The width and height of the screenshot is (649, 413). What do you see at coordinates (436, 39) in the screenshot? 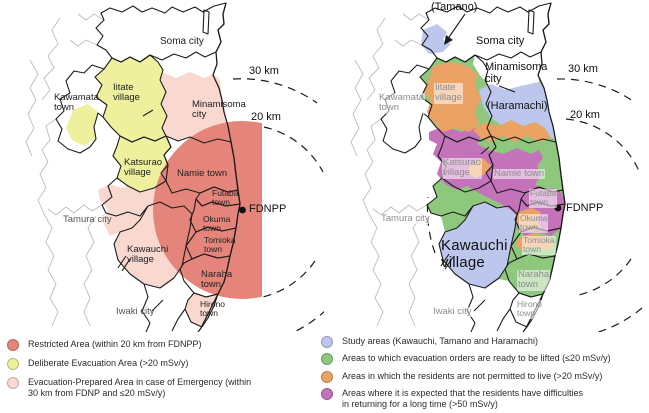
I see `region-study-tamano` at bounding box center [436, 39].